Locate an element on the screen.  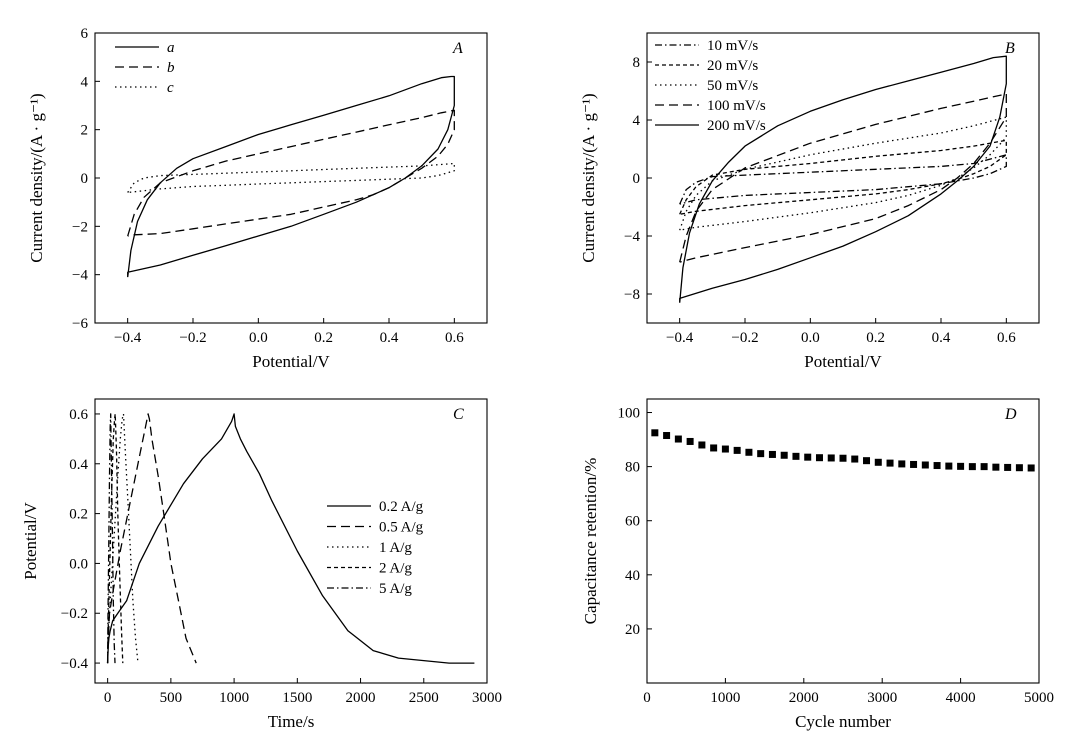
legend-label: 100 mV/s is located at coordinates (736, 106).